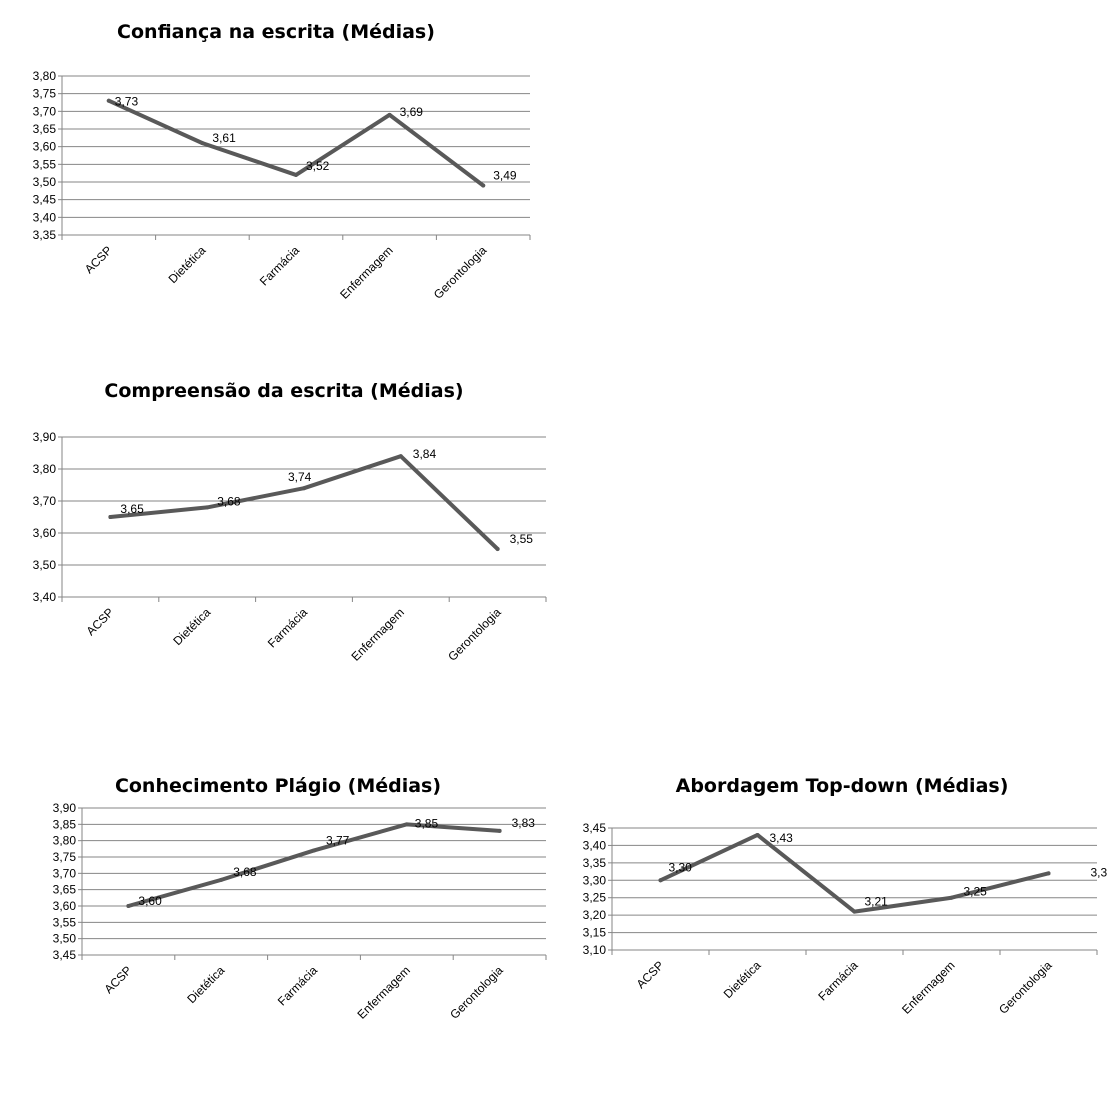 The width and height of the screenshot is (1107, 1102). What do you see at coordinates (224, 138) in the screenshot?
I see `data-label: 3,61` at bounding box center [224, 138].